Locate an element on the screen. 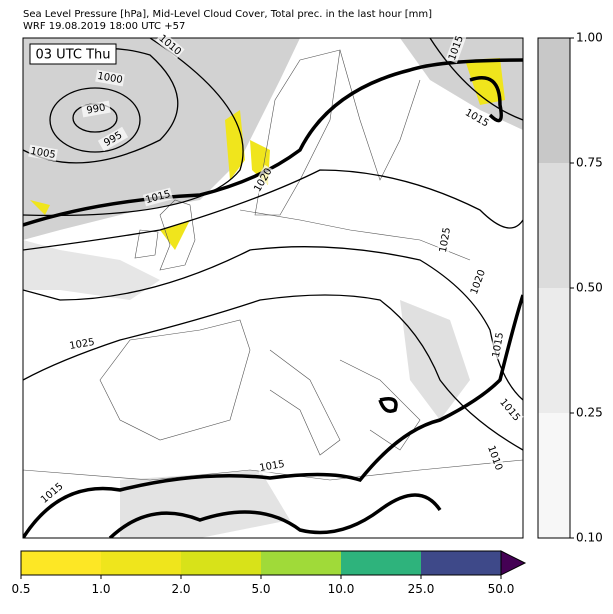  colorbar-tick-label: 1.00 is located at coordinates (589, 38).